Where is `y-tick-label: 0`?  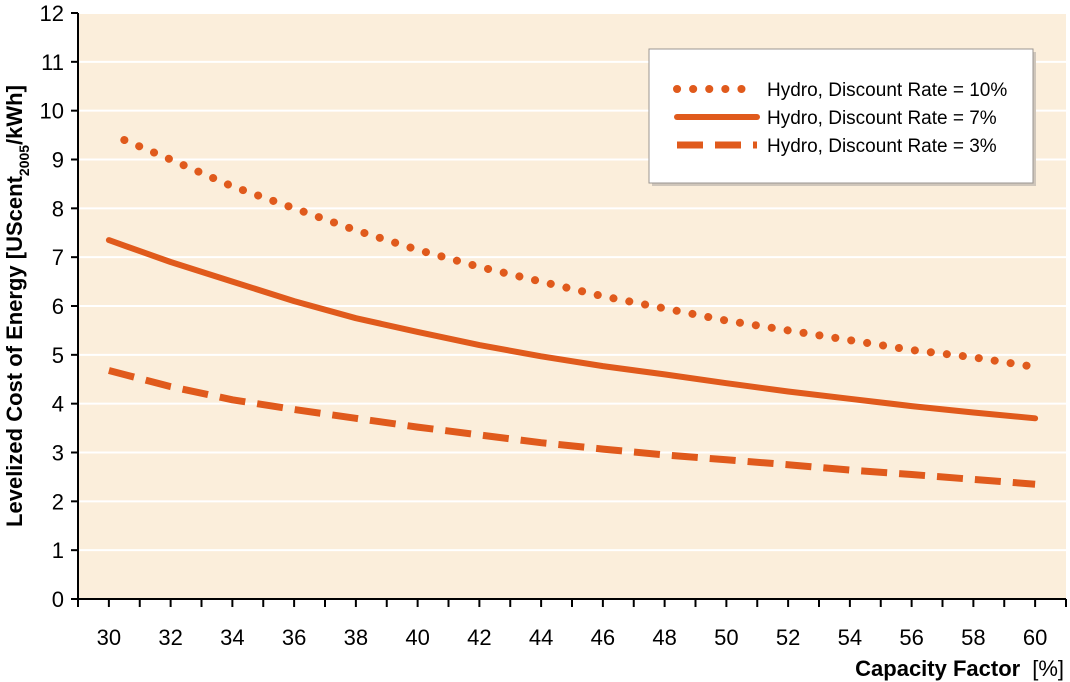
y-tick-label: 0 is located at coordinates (58, 599).